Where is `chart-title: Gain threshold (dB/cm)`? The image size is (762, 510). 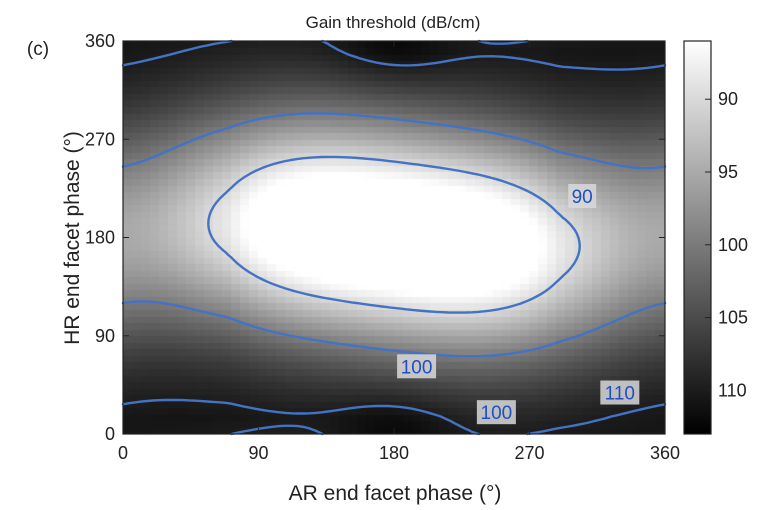 chart-title: Gain threshold (dB/cm) is located at coordinates (393, 22).